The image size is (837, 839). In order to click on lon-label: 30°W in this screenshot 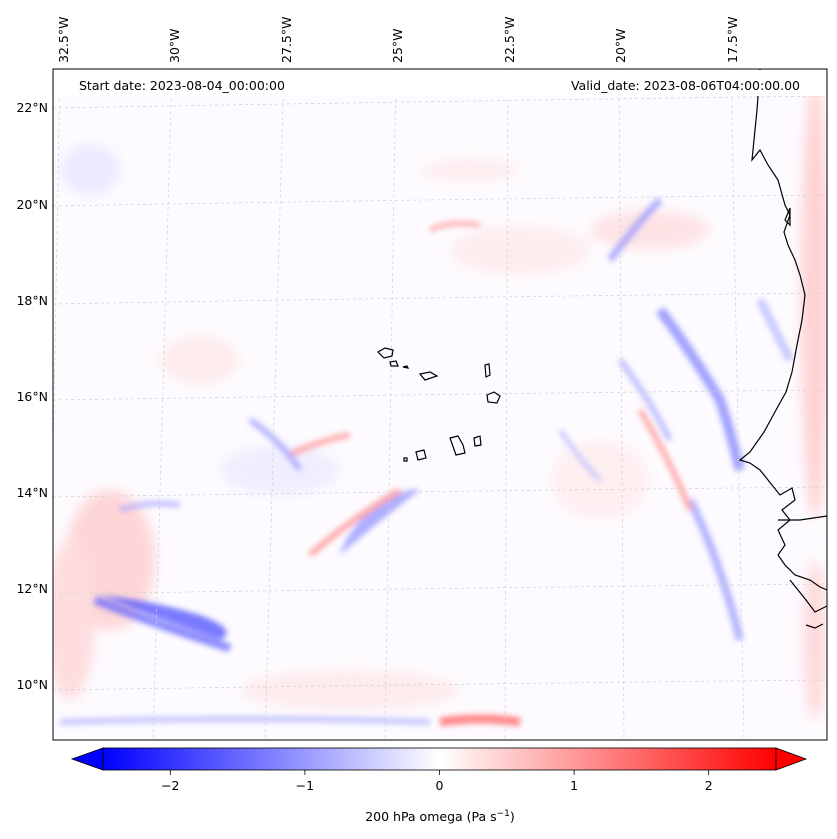, I will do `click(174, 45)`.